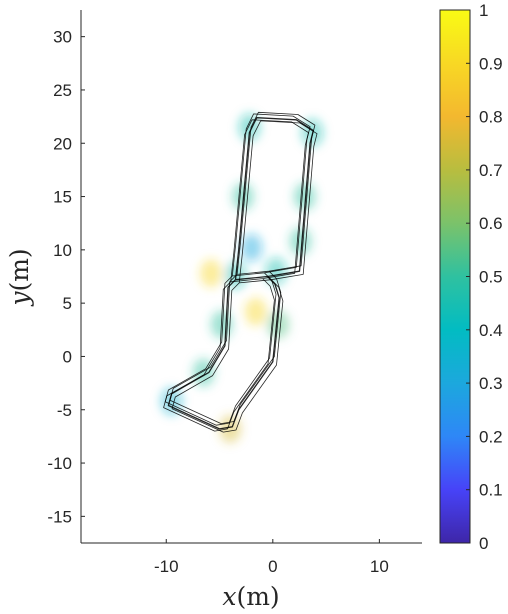 The height and width of the screenshot is (614, 508). What do you see at coordinates (491, 117) in the screenshot?
I see `colorbar-tick-label: 0.8` at bounding box center [491, 117].